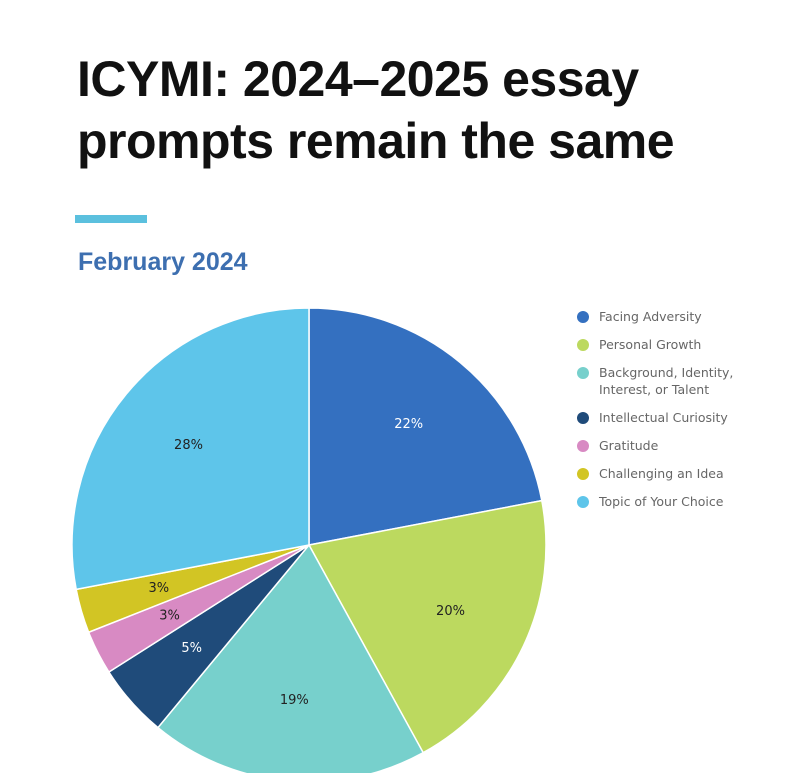 Image resolution: width=790 pixels, height=773 pixels. Describe the element at coordinates (654, 389) in the screenshot. I see `legend-label: Interest, or Talent` at that location.